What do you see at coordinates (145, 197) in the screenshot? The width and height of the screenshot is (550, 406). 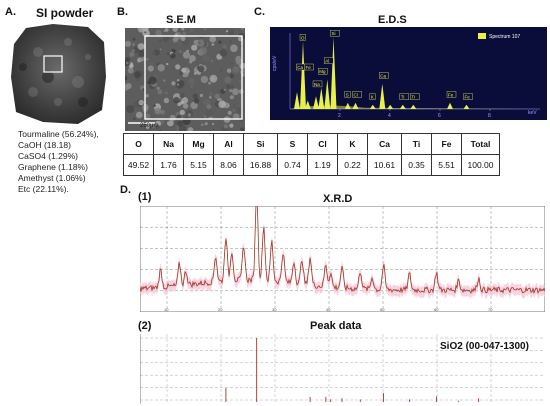 I see `xrd-sublabel: (1)` at bounding box center [145, 197].